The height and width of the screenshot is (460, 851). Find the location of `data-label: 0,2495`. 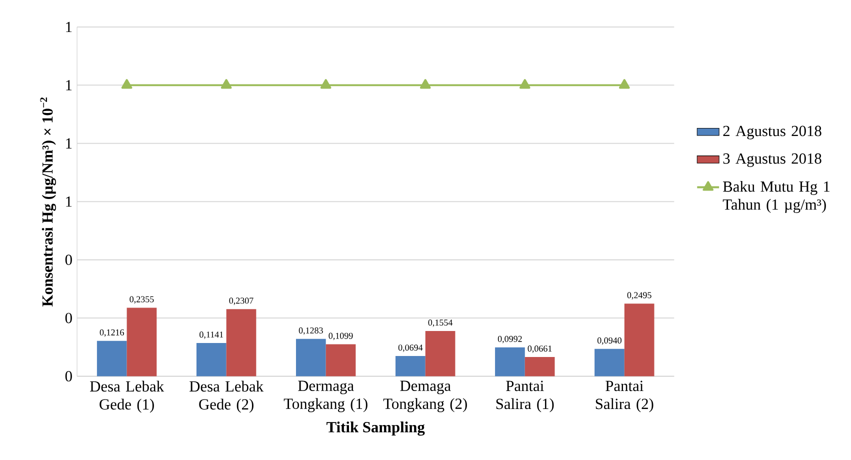

data-label: 0,2495 is located at coordinates (639, 296).